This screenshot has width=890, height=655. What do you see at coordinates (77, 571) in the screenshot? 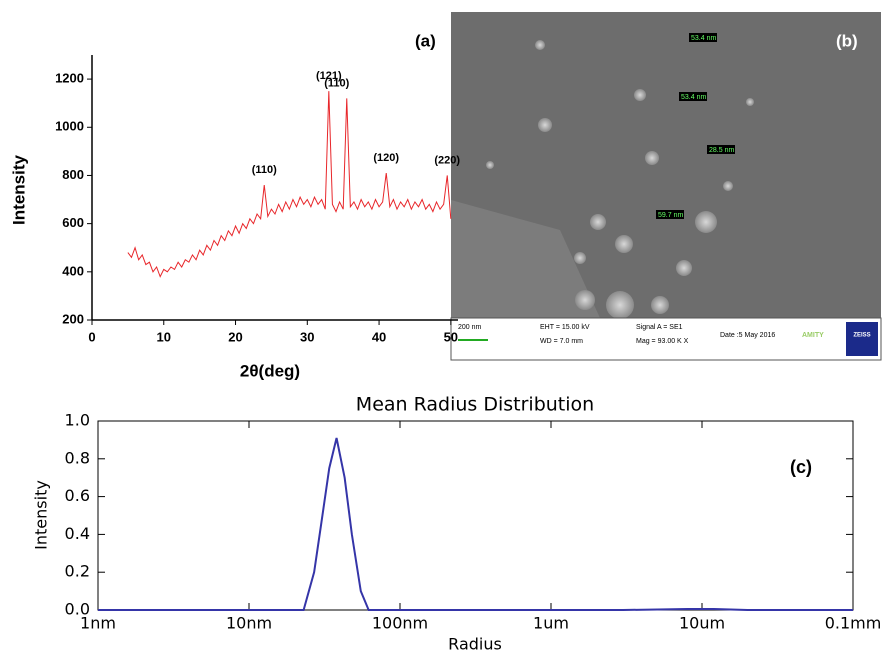
I see `y-tick-label: 0.2` at bounding box center [77, 571].